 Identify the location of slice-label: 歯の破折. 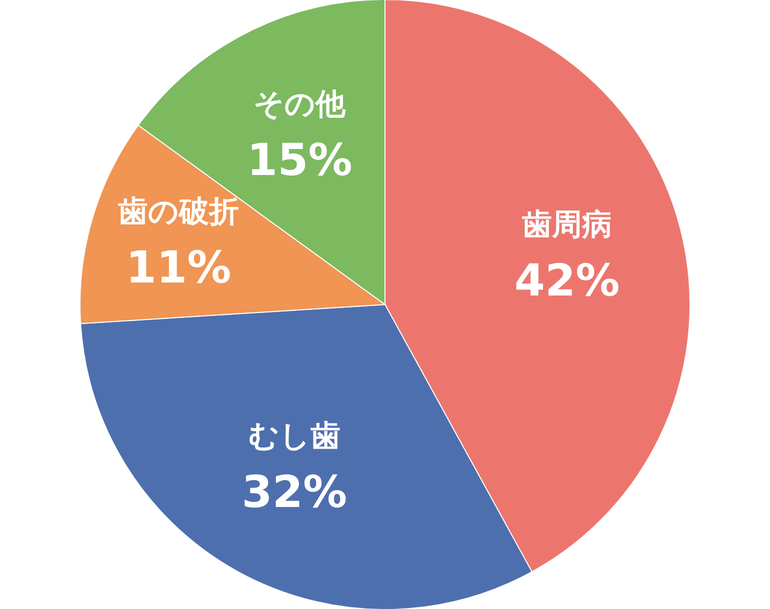
(179, 212).